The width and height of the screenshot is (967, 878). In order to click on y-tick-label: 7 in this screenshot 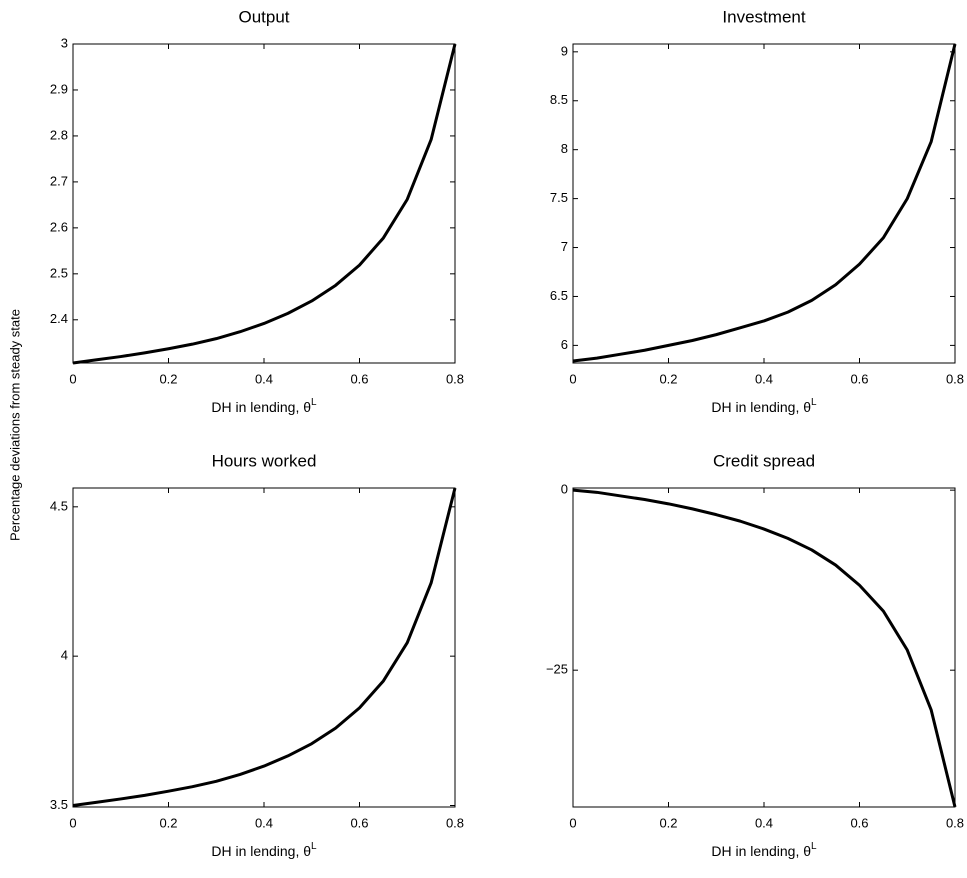, I will do `click(564, 246)`.